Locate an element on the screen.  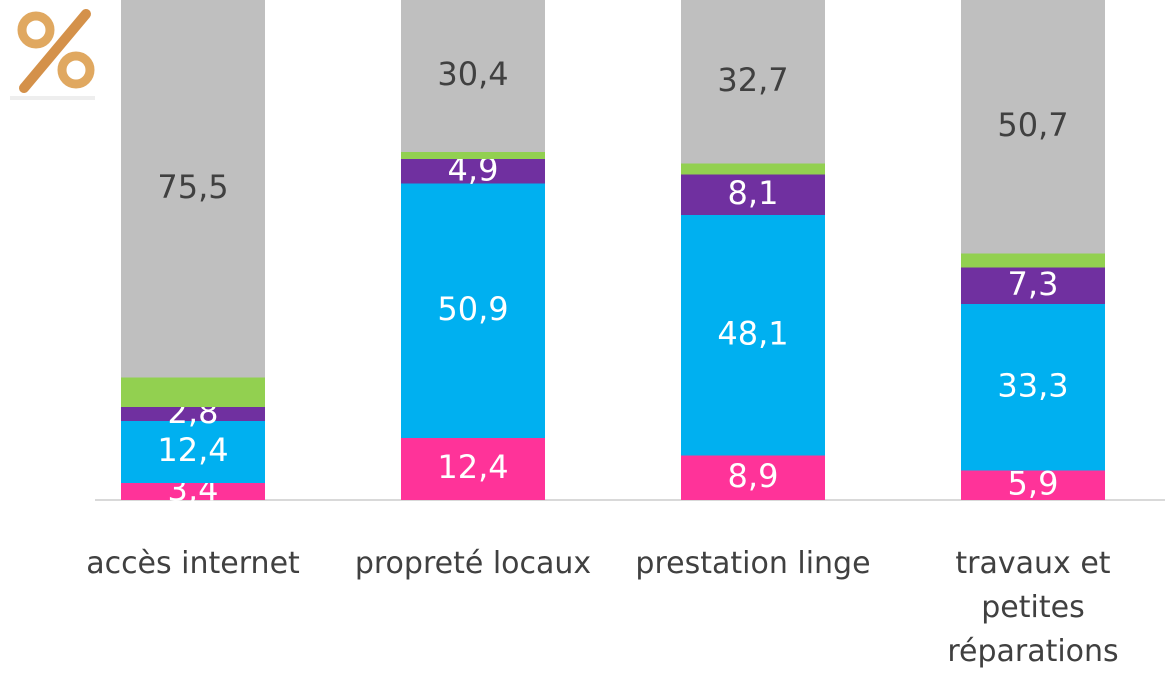
x-tick-label: travaux et petites réparations is located at coordinates (1033, 607).